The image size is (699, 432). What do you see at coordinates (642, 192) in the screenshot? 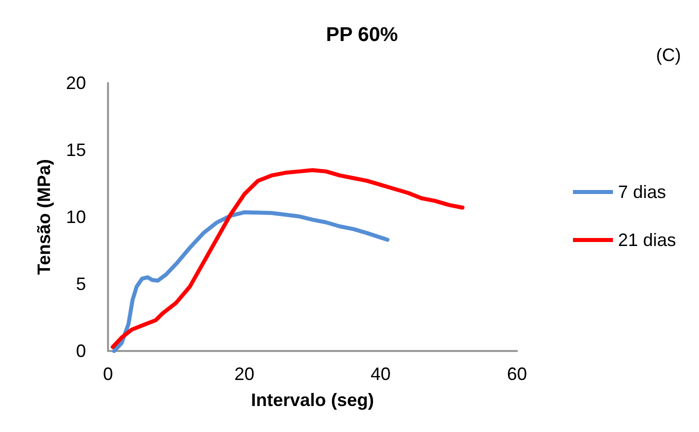
I see `legend-label: 7 dias` at bounding box center [642, 192].